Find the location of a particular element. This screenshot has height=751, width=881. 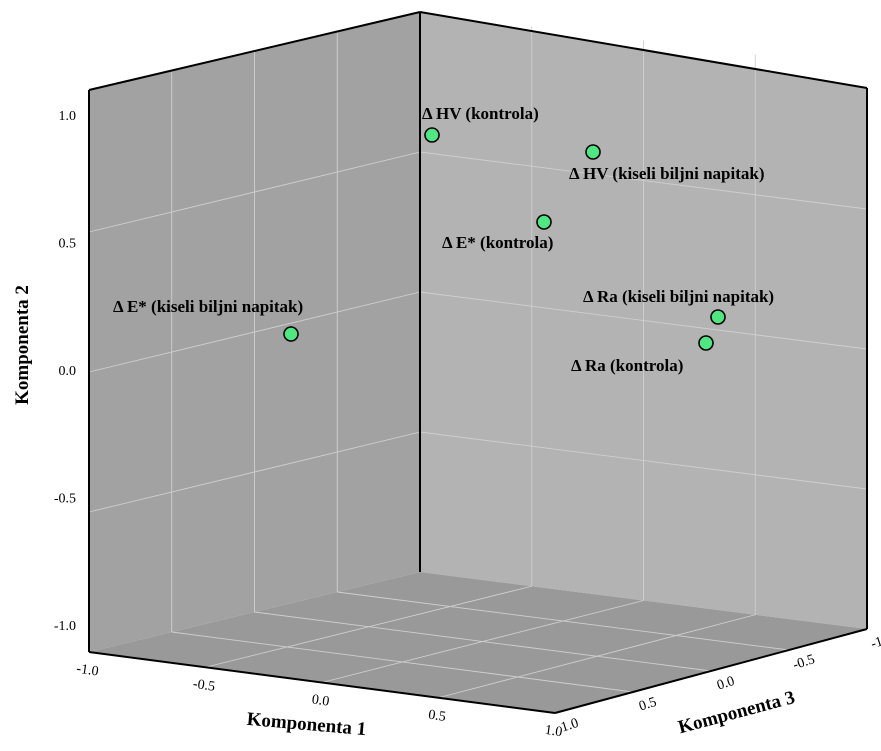

x-axis-title: Komponenta 1 is located at coordinates (306, 724).